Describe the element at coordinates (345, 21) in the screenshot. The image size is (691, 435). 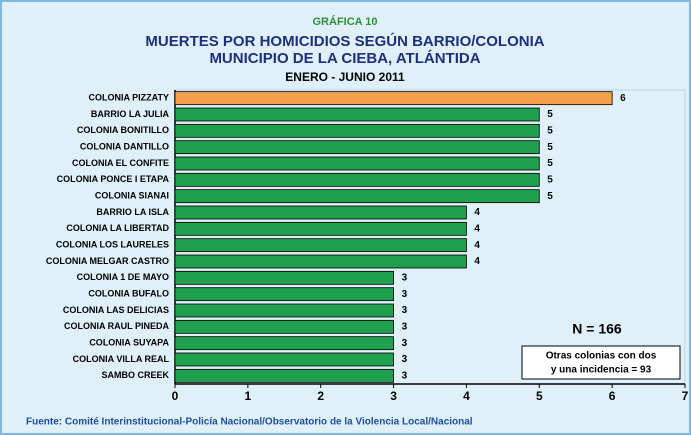
I see `supertitle: GRÁFICA 10` at that location.